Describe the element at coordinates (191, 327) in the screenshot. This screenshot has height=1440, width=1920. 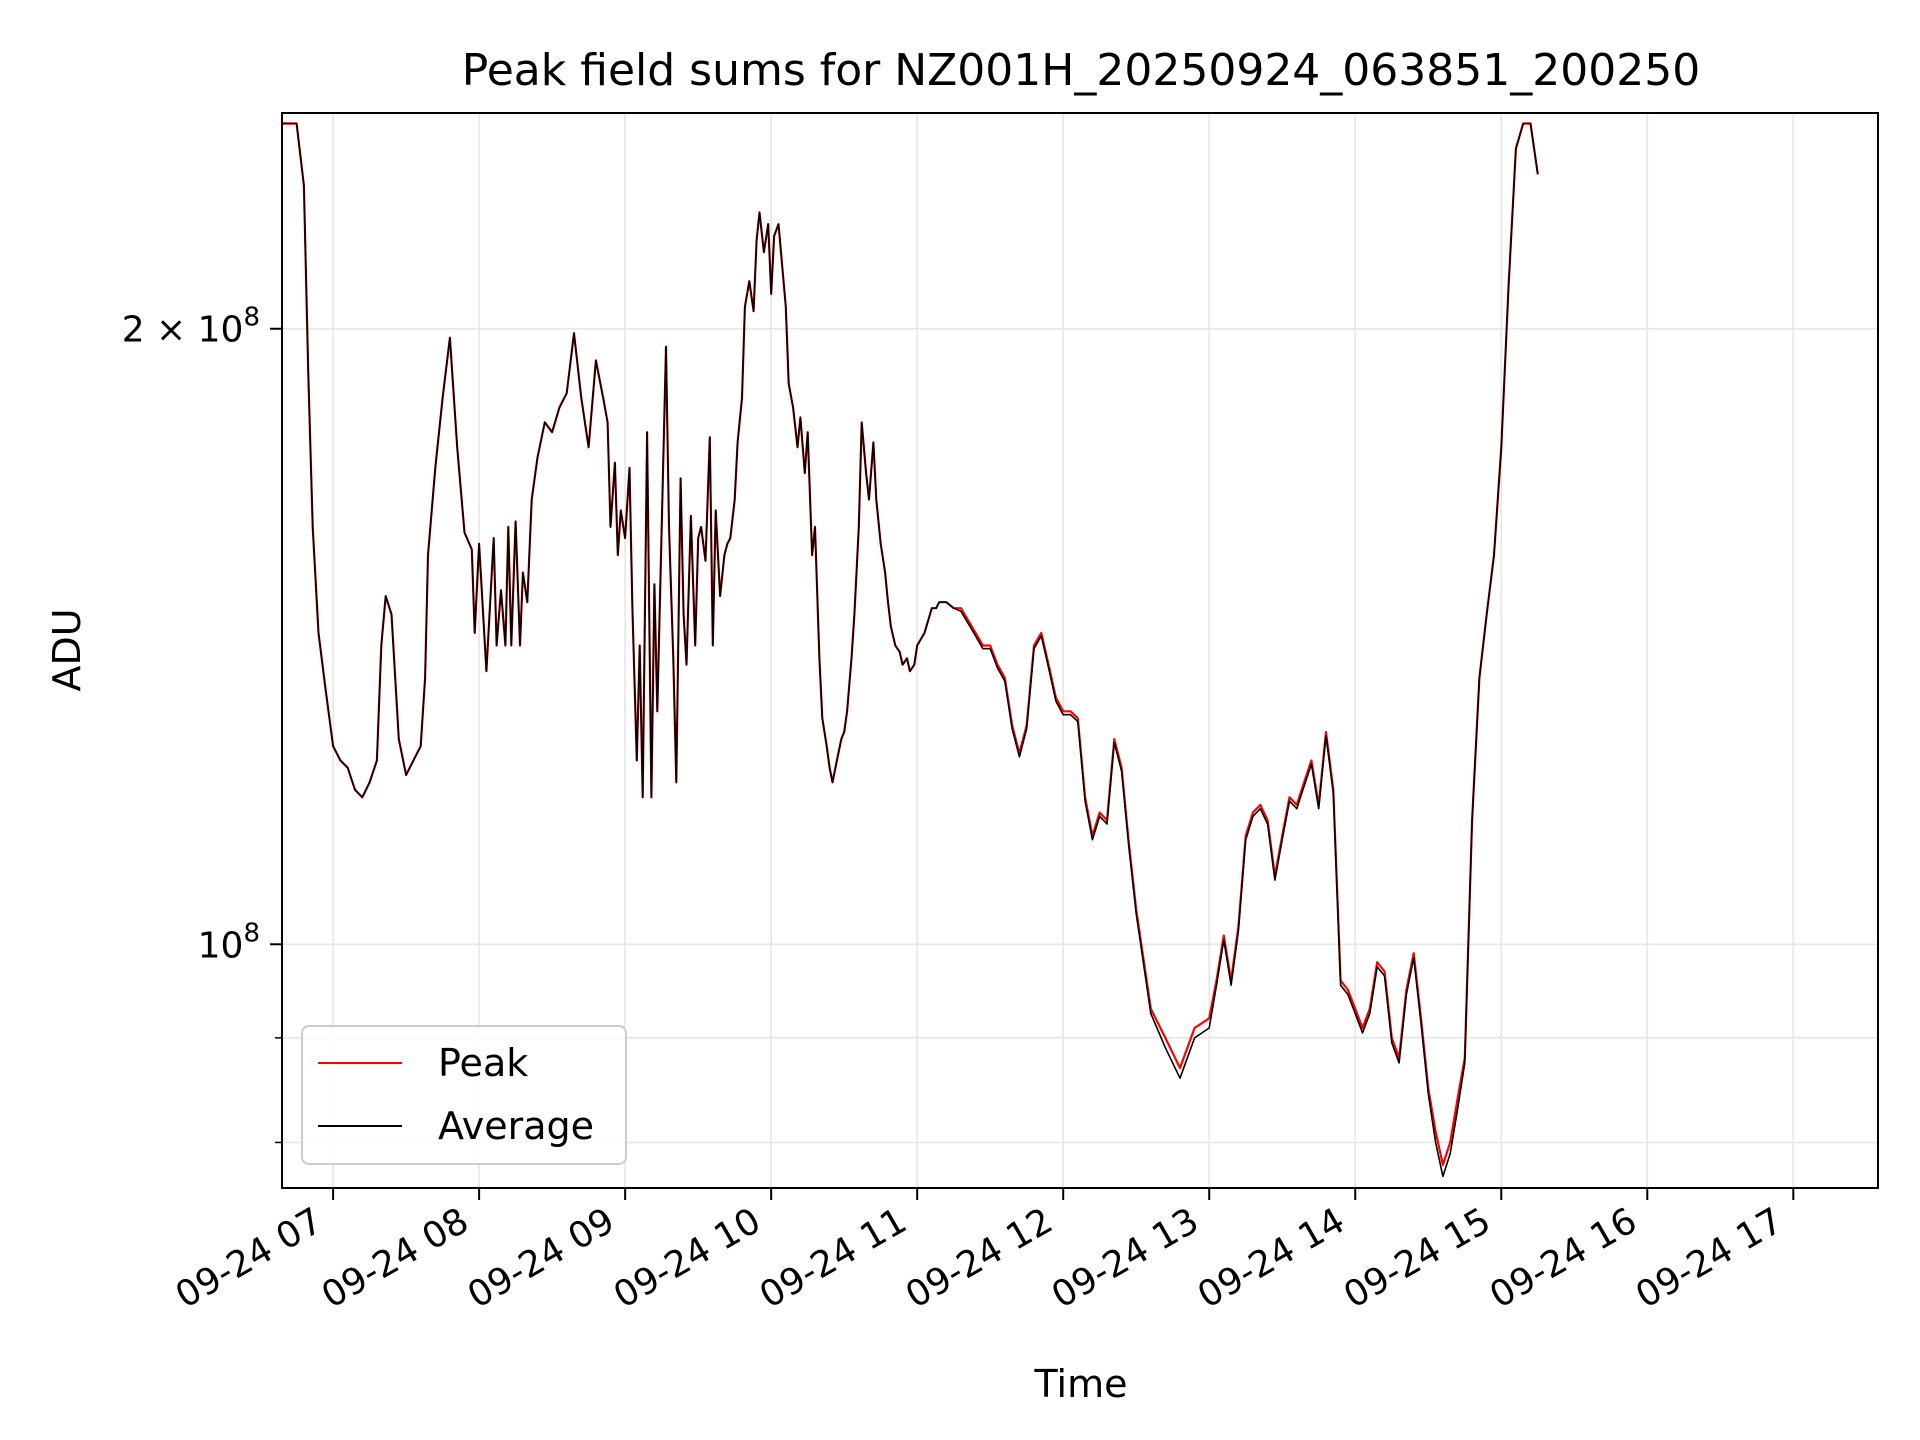
I see `y-tick-label: 2 × 108` at that location.